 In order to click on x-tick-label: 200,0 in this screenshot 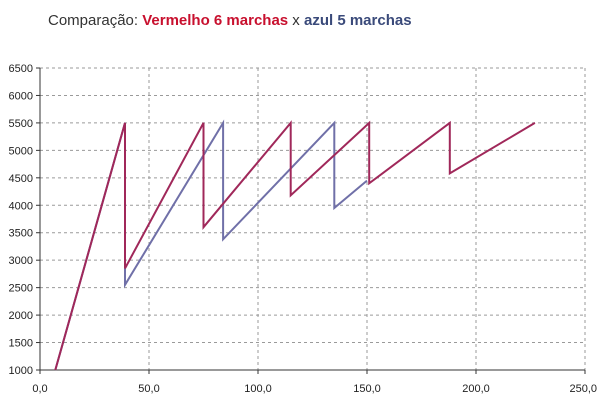, I will do `click(476, 389)`.